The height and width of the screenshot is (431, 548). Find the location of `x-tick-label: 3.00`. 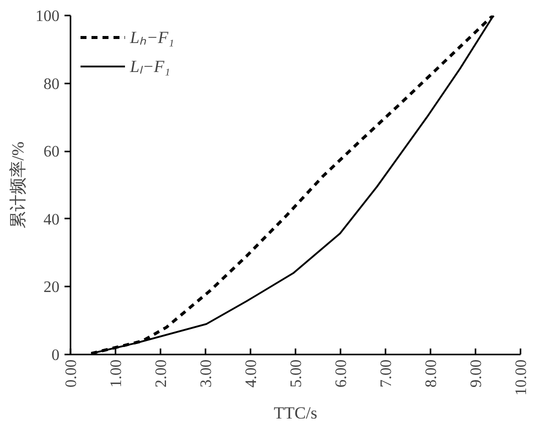

x-tick-label: 3.00 is located at coordinates (206, 374).